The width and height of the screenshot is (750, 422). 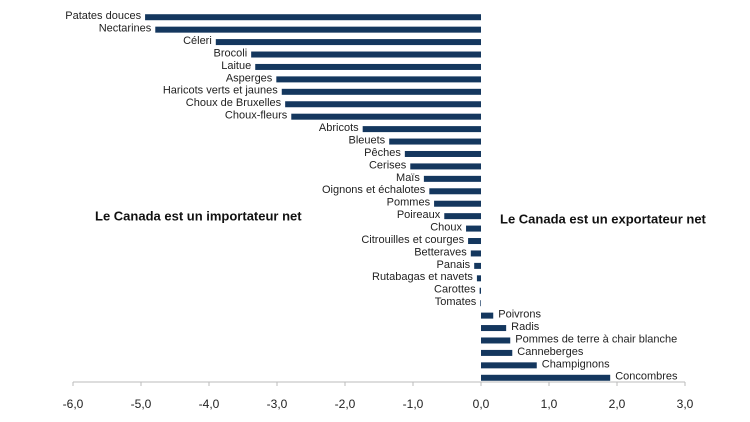 What do you see at coordinates (685, 404) in the screenshot?
I see `x-tick-label: 3,0` at bounding box center [685, 404].